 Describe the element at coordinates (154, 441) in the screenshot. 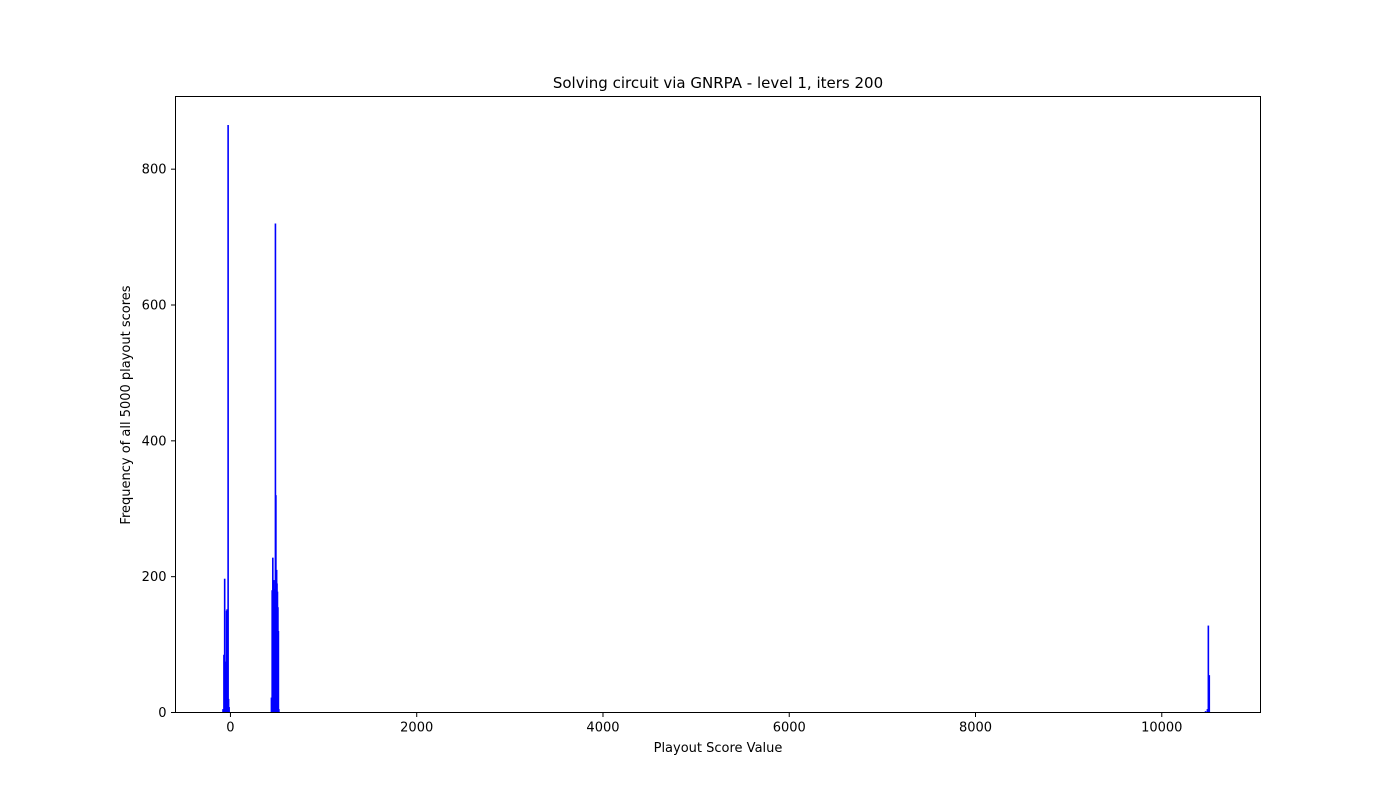

I see `y-tick-label: 400` at that location.